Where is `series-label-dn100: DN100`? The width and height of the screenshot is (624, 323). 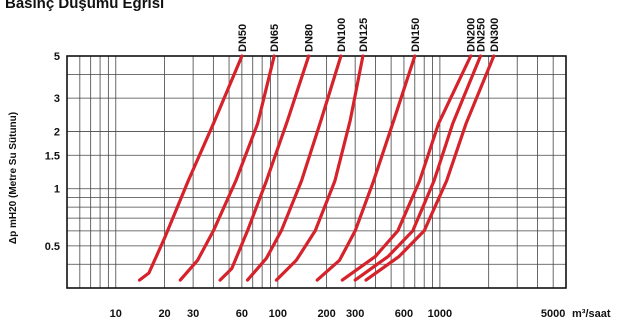
series-label-dn100: DN100 is located at coordinates (342, 35).